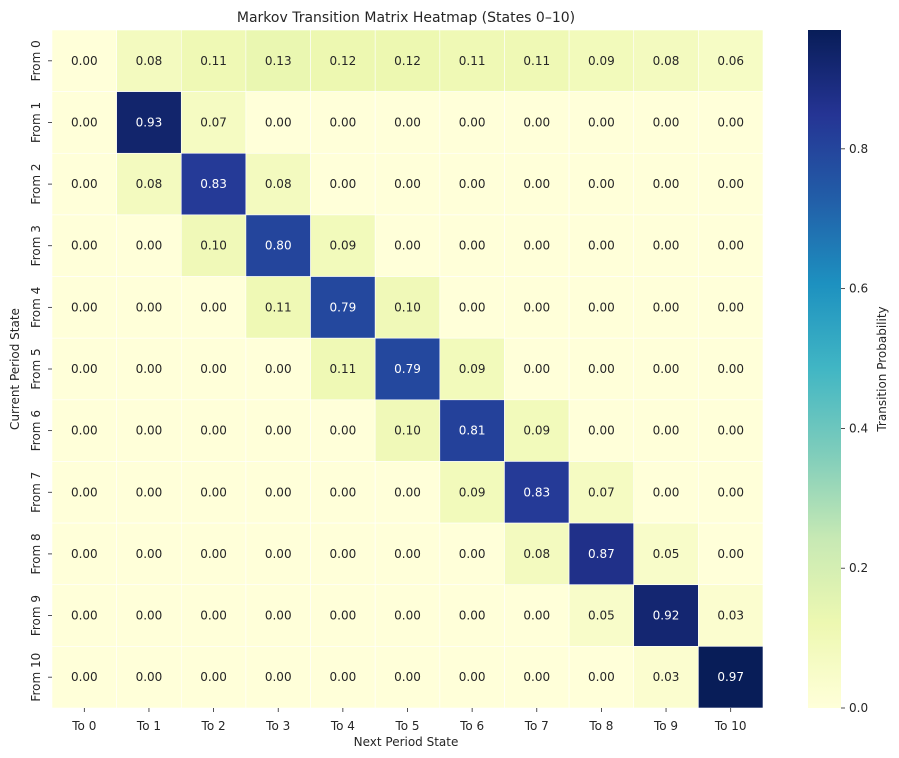 The height and width of the screenshot is (758, 899). What do you see at coordinates (665, 726) in the screenshot?
I see `x-tick-label: To 9` at bounding box center [665, 726].